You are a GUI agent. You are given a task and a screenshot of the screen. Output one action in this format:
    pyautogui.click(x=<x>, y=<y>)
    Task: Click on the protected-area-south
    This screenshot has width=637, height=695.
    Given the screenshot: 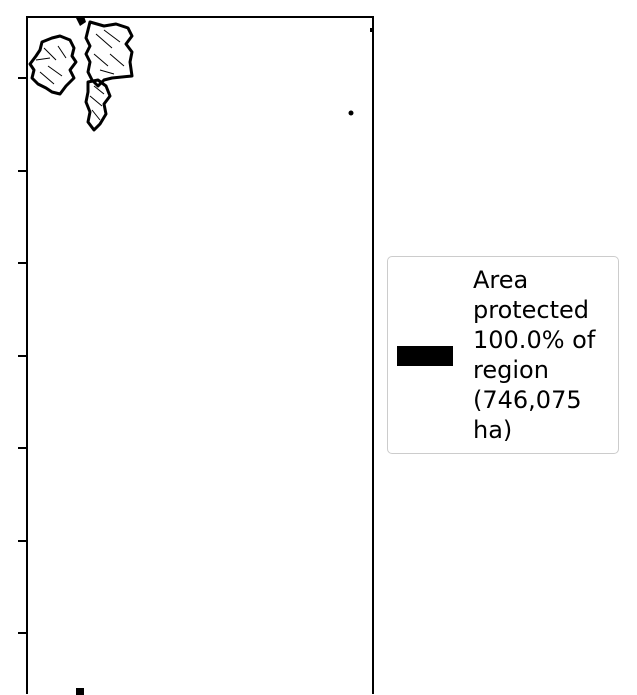 What is the action you would take?
    pyautogui.click(x=98, y=105)
    